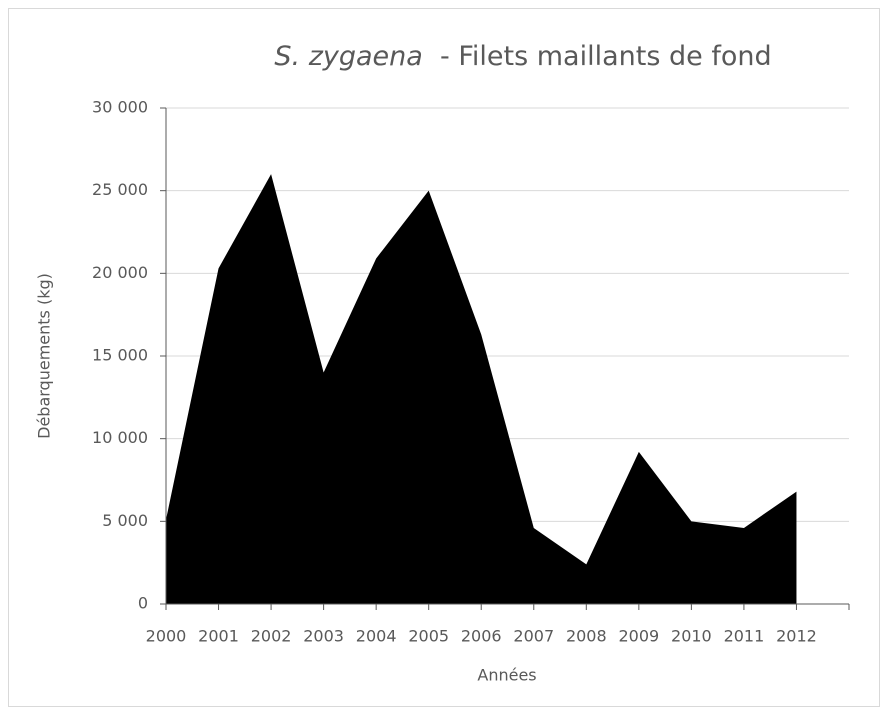  Describe the element at coordinates (481, 636) in the screenshot. I see `x-tick-label: 2006` at that location.